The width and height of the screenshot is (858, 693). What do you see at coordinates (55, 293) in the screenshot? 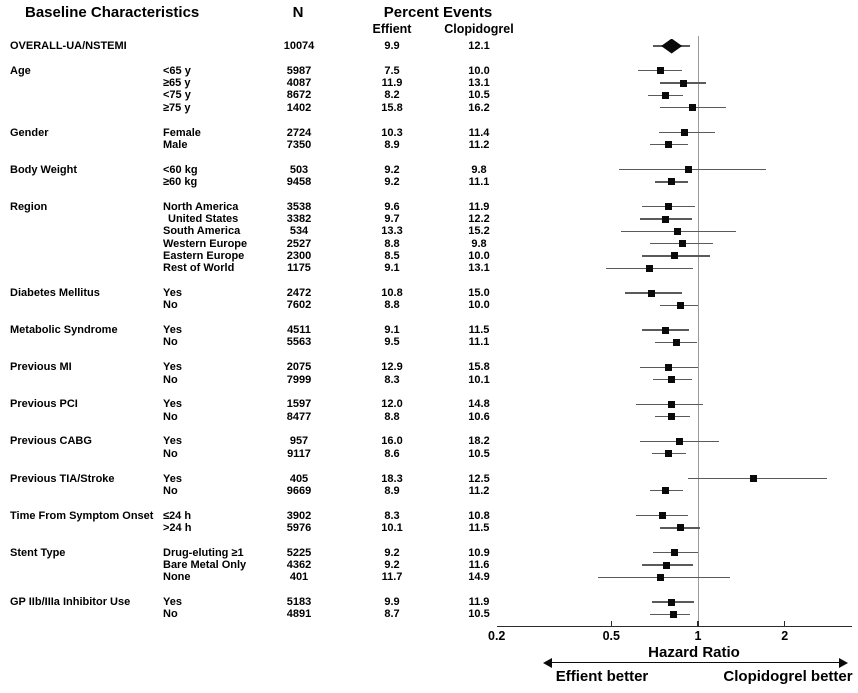
I see `group-label: Diabetes Mellitus` at bounding box center [55, 293].